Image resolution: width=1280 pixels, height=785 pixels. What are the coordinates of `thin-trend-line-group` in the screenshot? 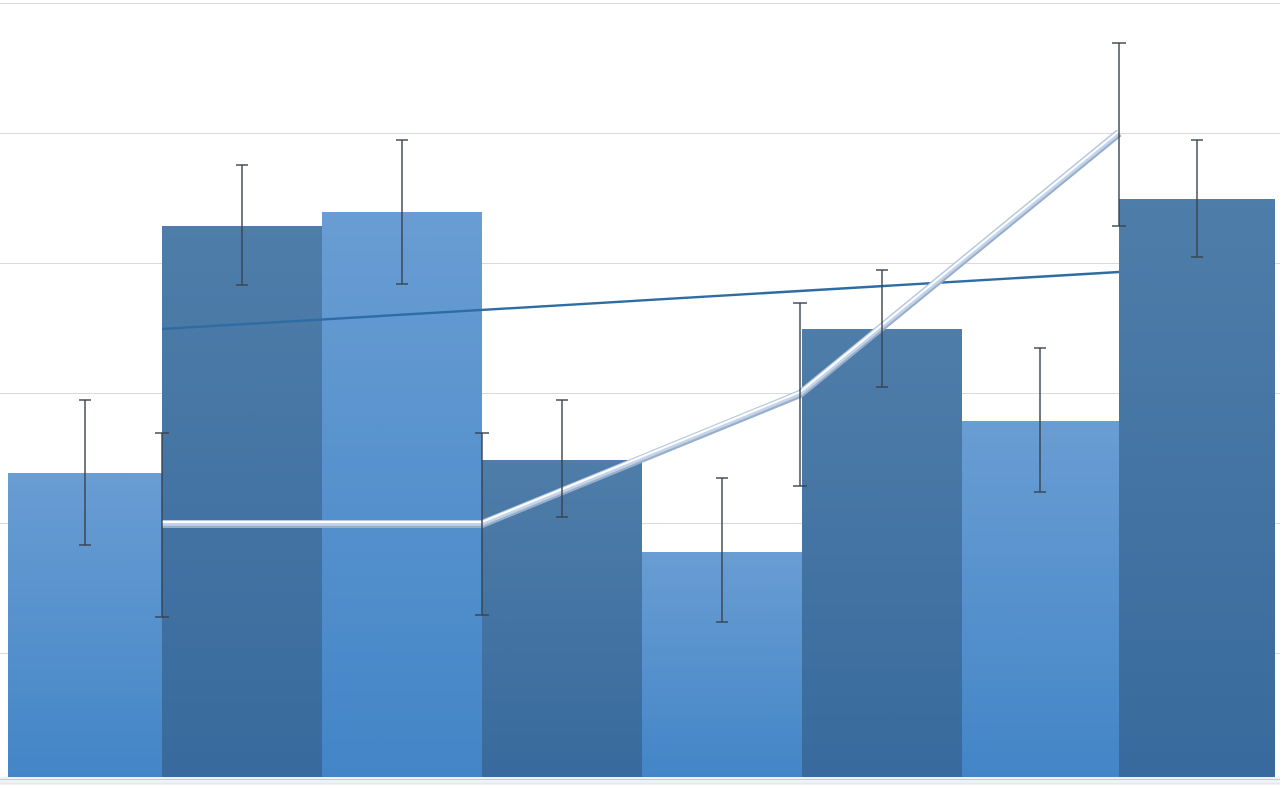 It's located at (640, 300).